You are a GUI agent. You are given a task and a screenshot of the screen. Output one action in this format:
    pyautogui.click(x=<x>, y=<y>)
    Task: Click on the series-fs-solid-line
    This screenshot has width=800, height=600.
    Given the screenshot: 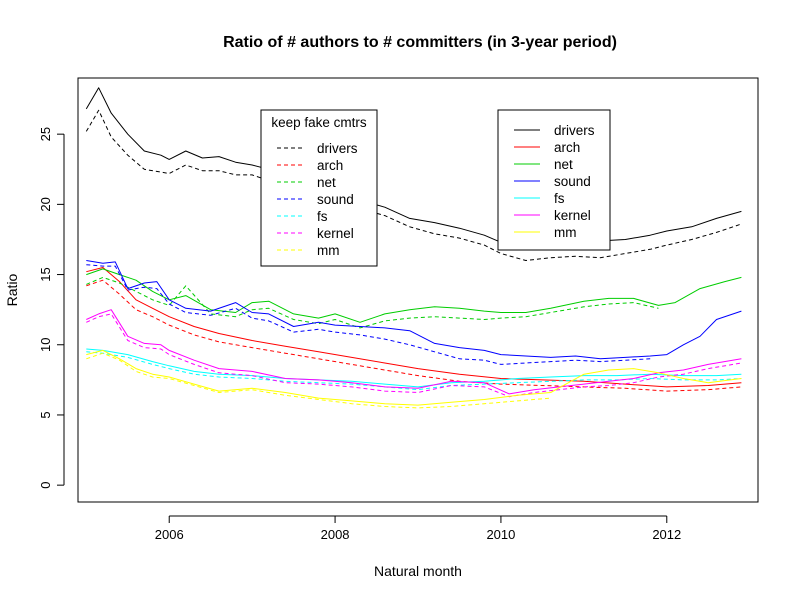 What is the action you would take?
    pyautogui.click(x=414, y=368)
    